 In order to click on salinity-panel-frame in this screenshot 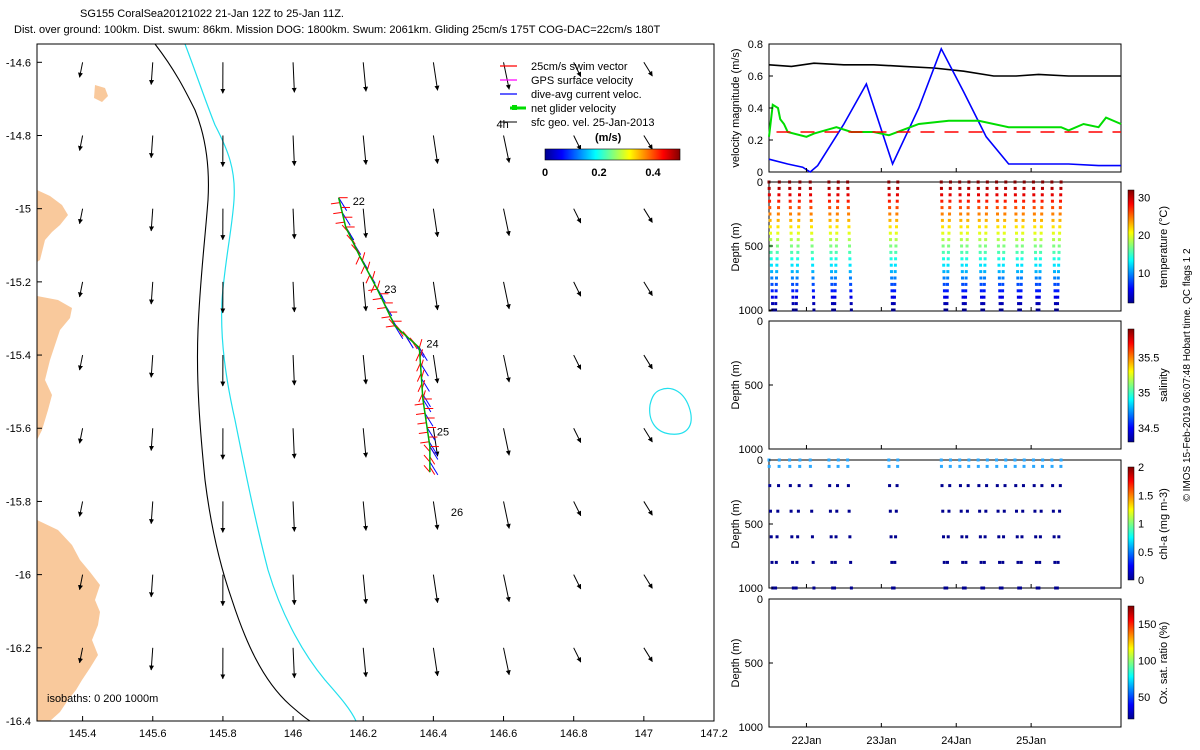, I will do `click(945, 385)`.